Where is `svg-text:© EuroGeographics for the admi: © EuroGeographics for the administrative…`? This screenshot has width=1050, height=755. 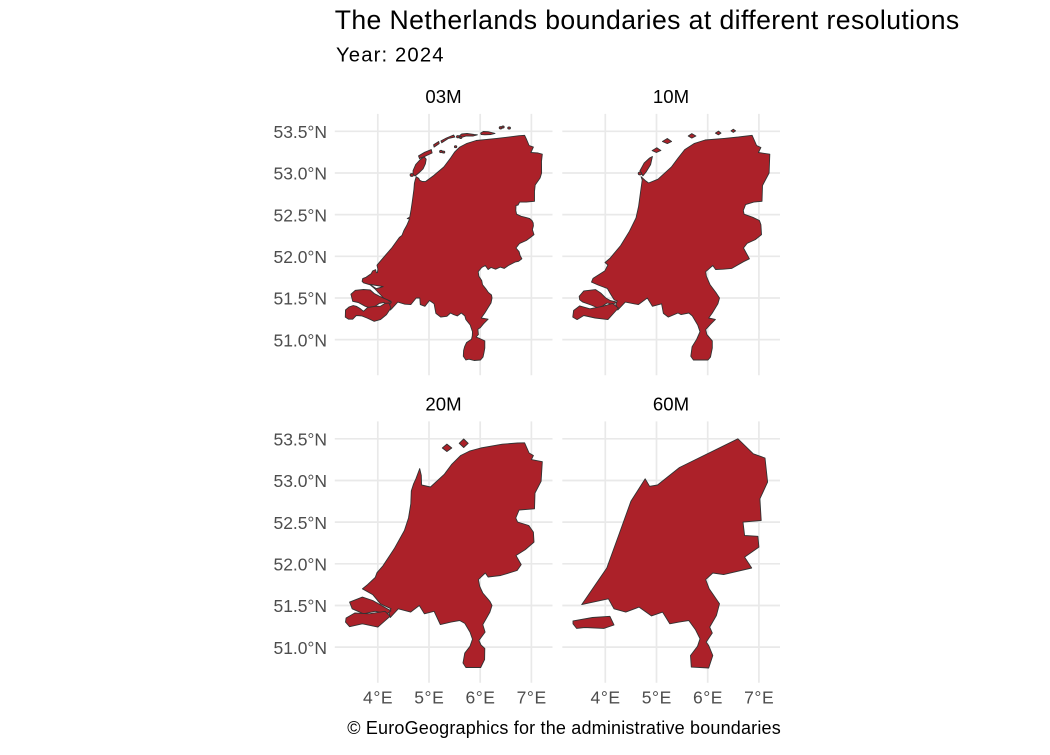 svg-text:© EuroGeographics for the admi: © EuroGeographics for the administrative… is located at coordinates (563, 728).